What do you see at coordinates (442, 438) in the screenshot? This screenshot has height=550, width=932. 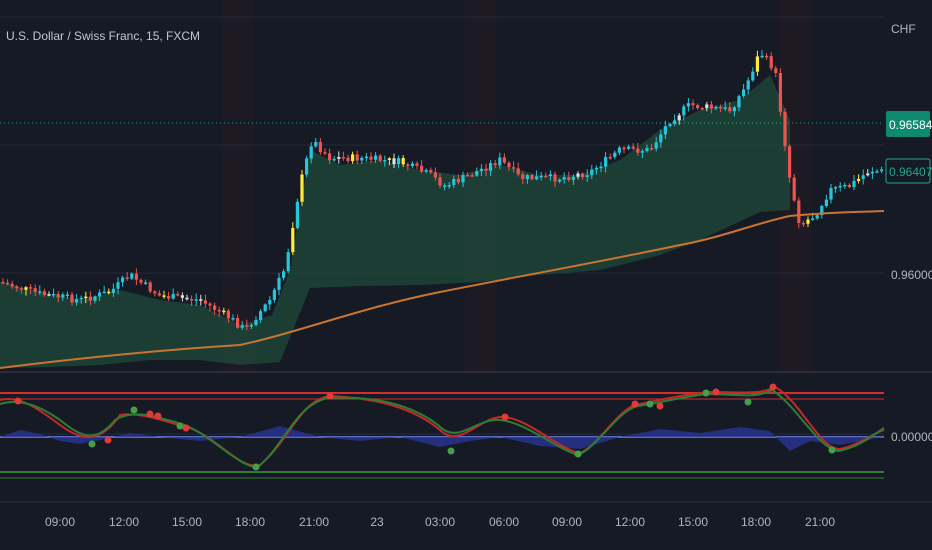 I see `oscillator-histogram` at bounding box center [442, 438].